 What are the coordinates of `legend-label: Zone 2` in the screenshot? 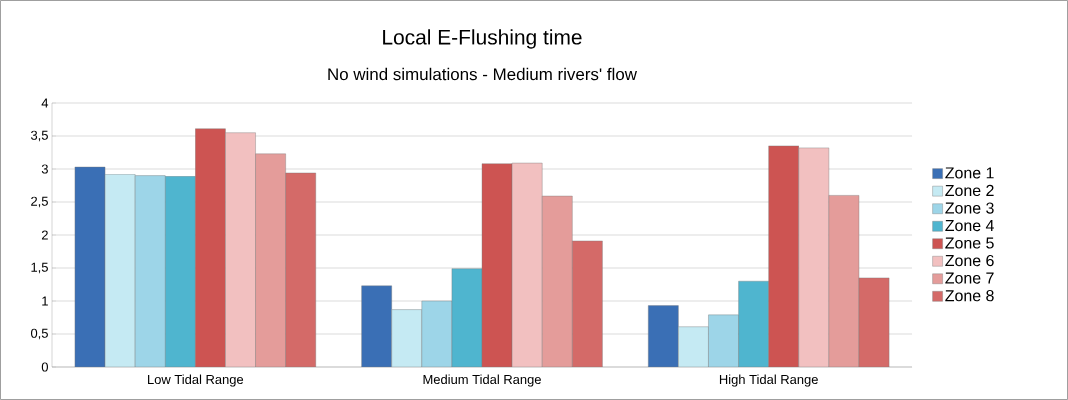 It's located at (969, 190).